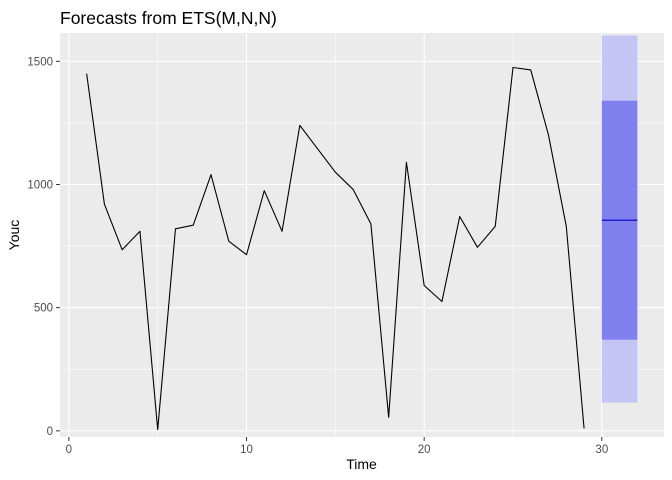  What do you see at coordinates (337, 446) in the screenshot?
I see `x-axis: 0 10 20 30` at bounding box center [337, 446].